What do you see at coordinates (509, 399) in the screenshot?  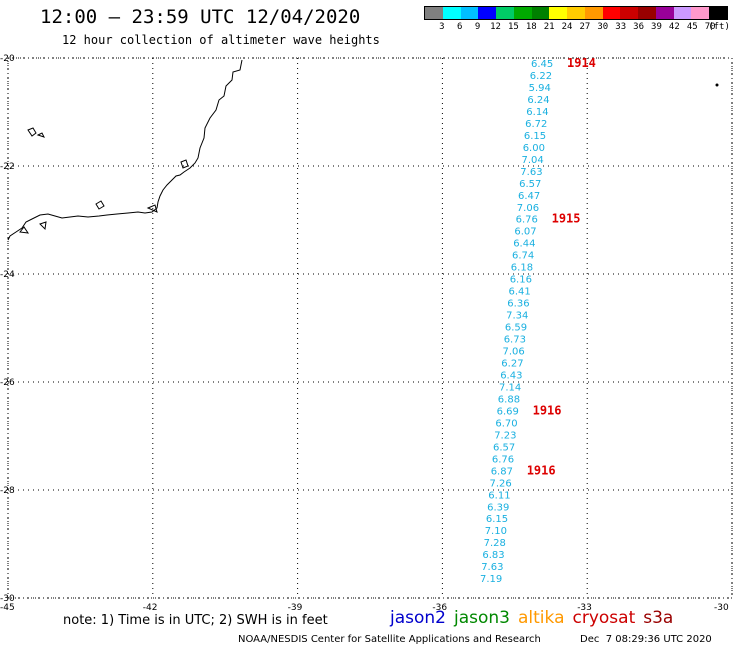 I see `swh-value: 6.88` at bounding box center [509, 399].